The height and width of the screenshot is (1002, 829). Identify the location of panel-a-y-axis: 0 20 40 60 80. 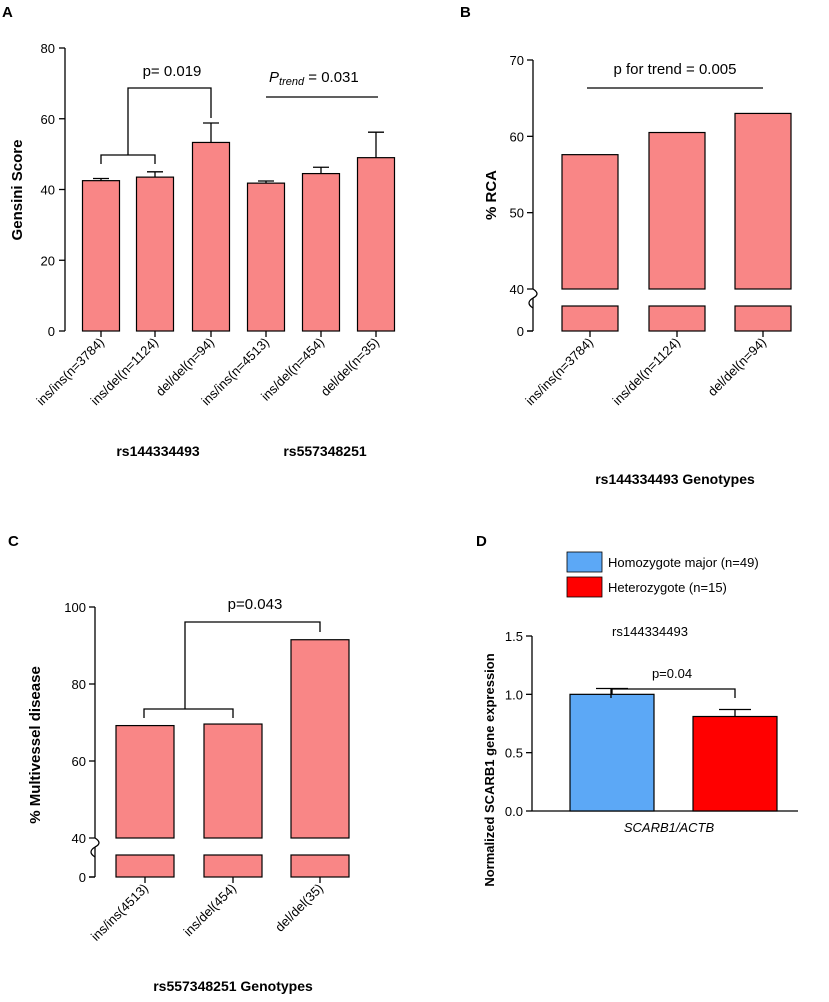
(53, 190).